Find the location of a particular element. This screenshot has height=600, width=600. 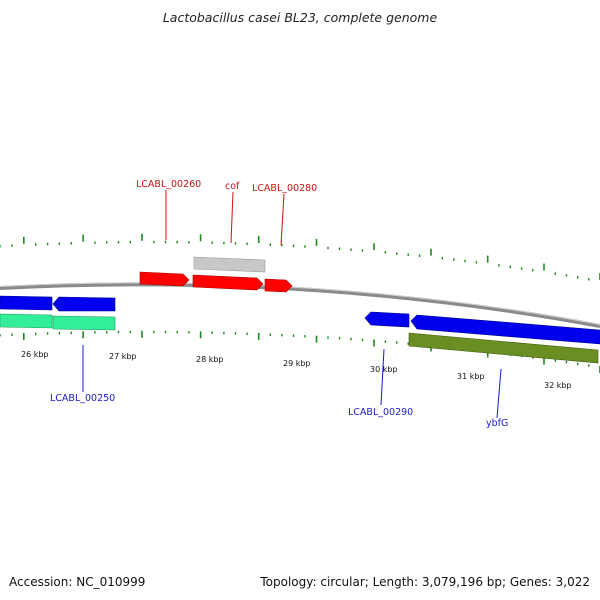

ticks-outer is located at coordinates (300, 257).